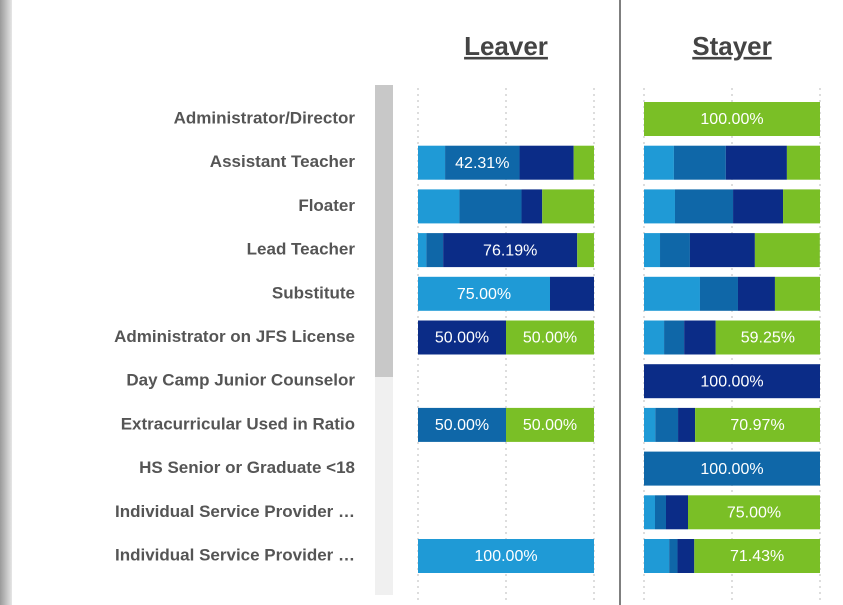 This screenshot has height=605, width=843. Describe the element at coordinates (384, 231) in the screenshot. I see `scrollbar-thumb` at that location.